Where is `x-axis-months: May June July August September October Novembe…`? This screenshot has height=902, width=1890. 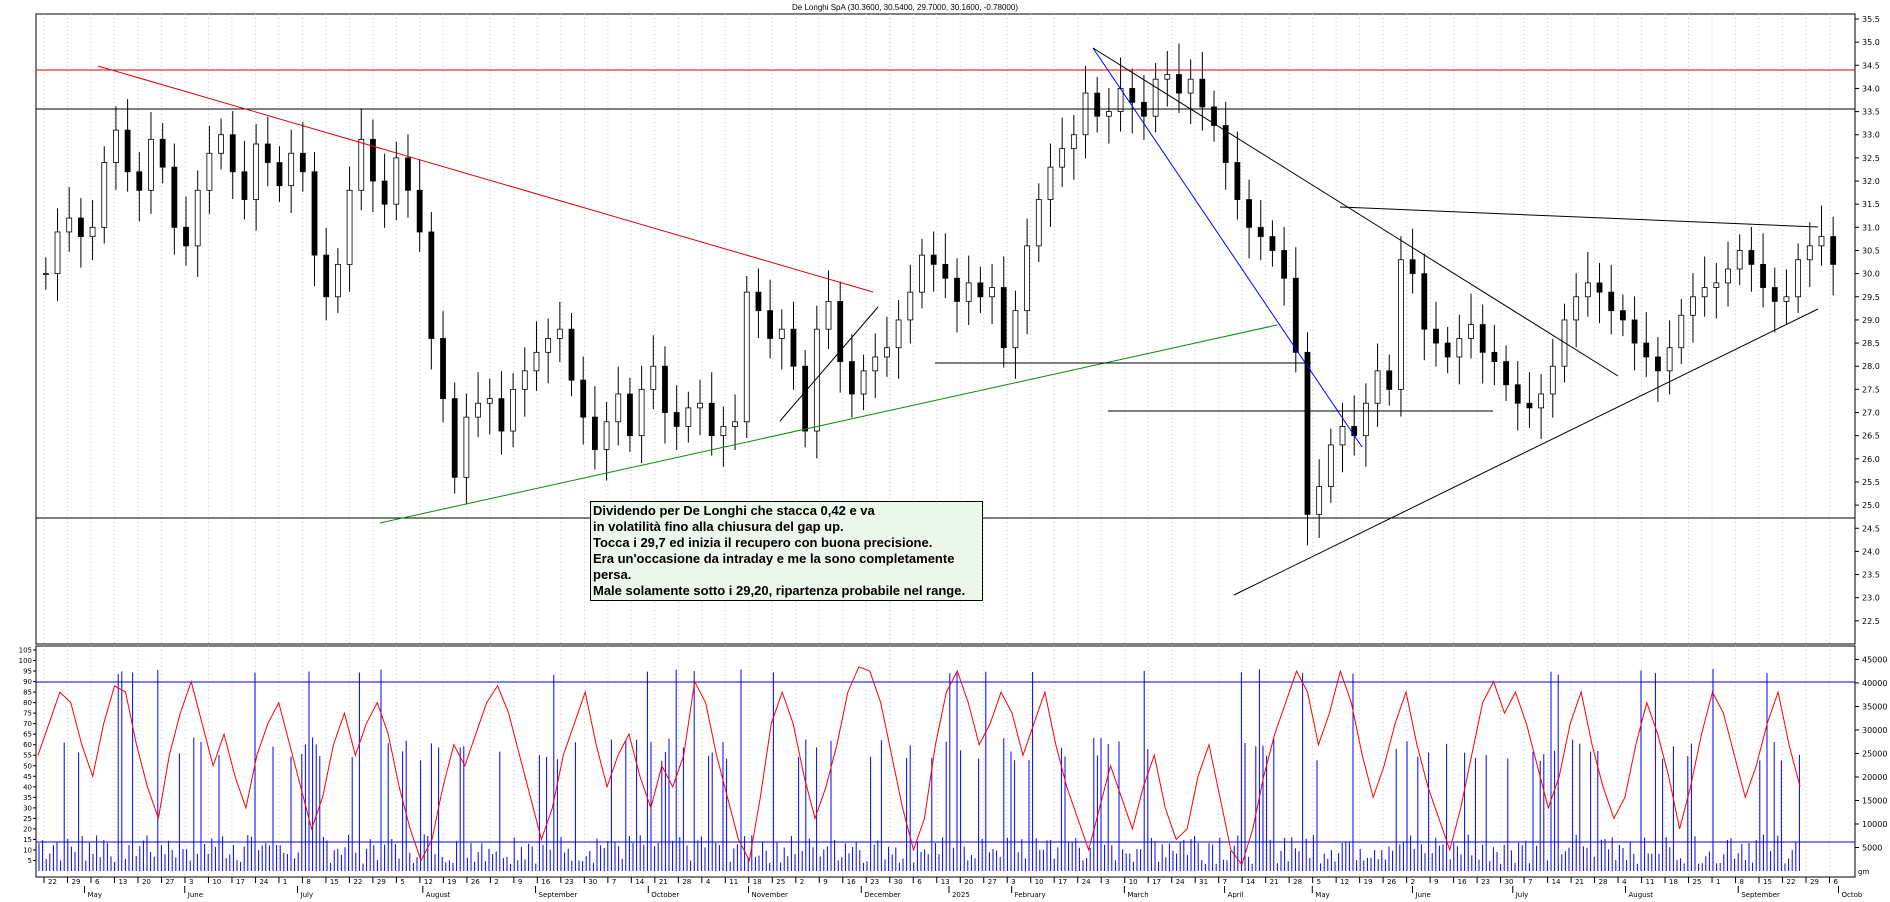
x-axis-months: May June July August September October Novembe… is located at coordinates (973, 892).